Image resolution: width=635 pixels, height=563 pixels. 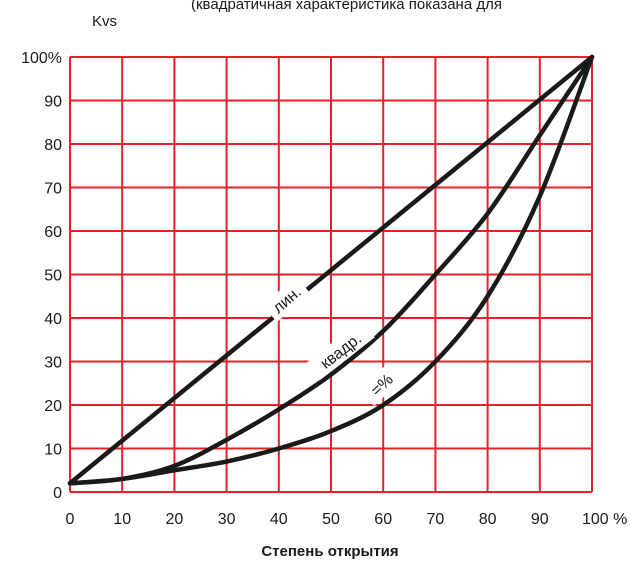 What do you see at coordinates (53, 319) in the screenshot?
I see `y-tick-label: 40` at bounding box center [53, 319].